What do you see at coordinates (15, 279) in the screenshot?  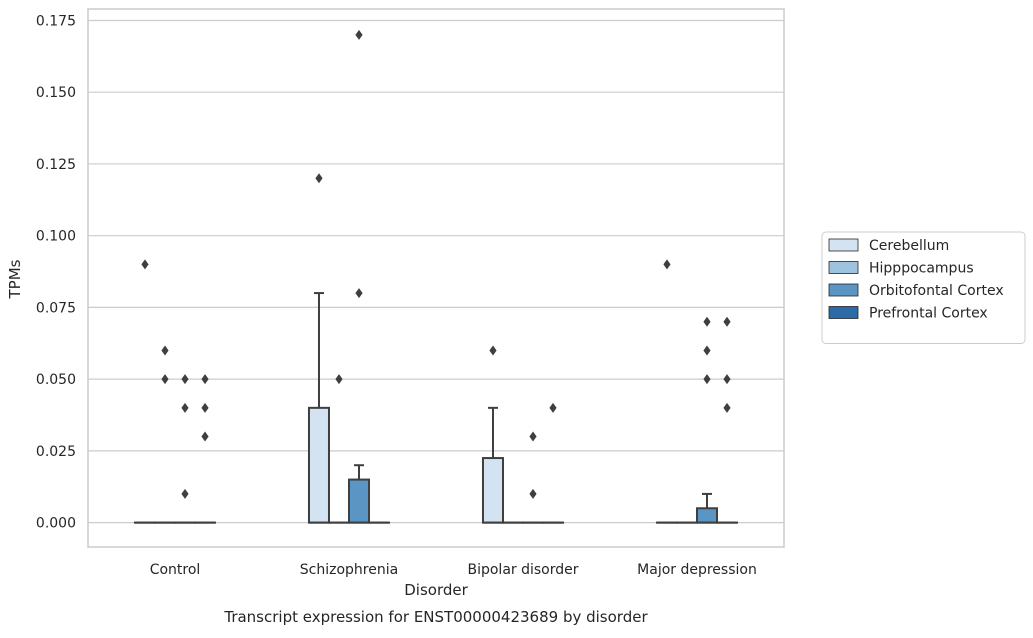 I see `y-axis-label: TPMs` at bounding box center [15, 279].